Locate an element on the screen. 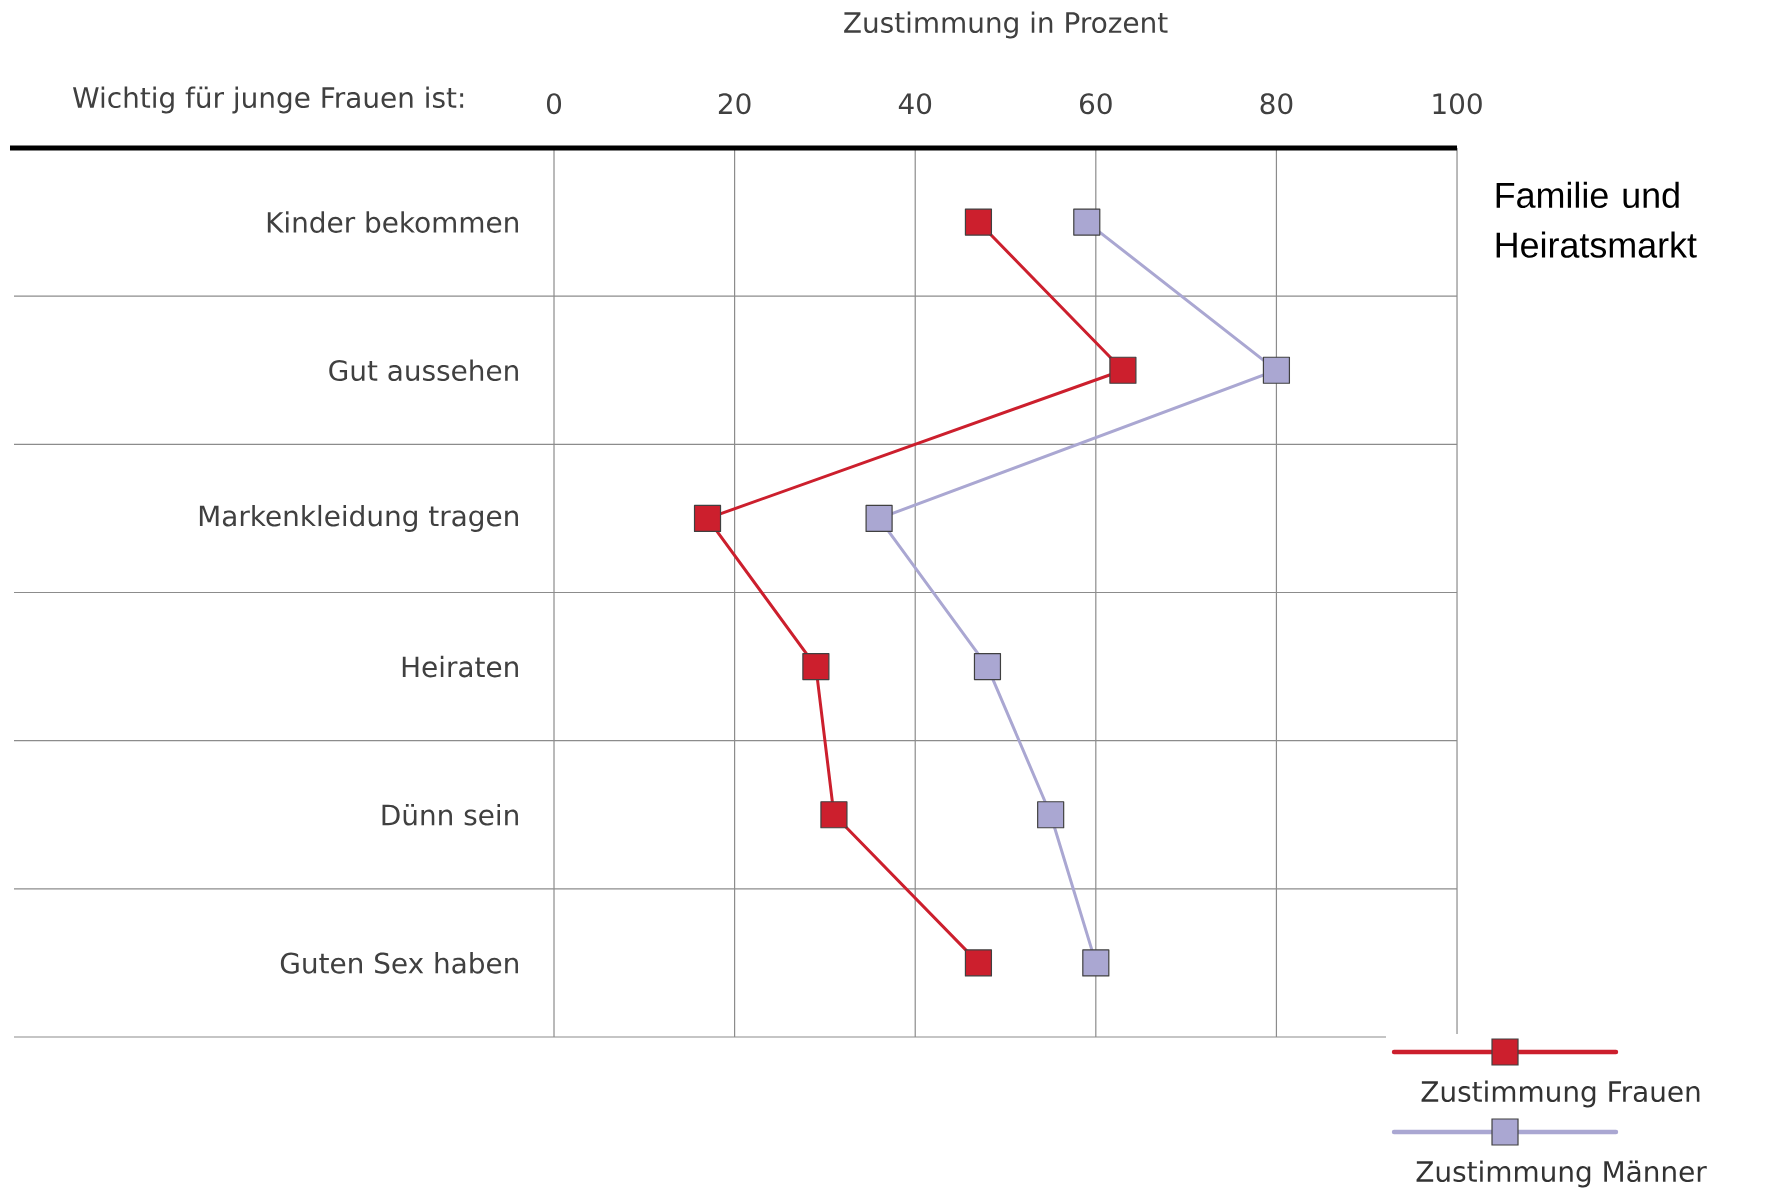 Image resolution: width=1774 pixels, height=1196 pixels. x-axis-title: Zustimmung in Prozent is located at coordinates (1006, 25).